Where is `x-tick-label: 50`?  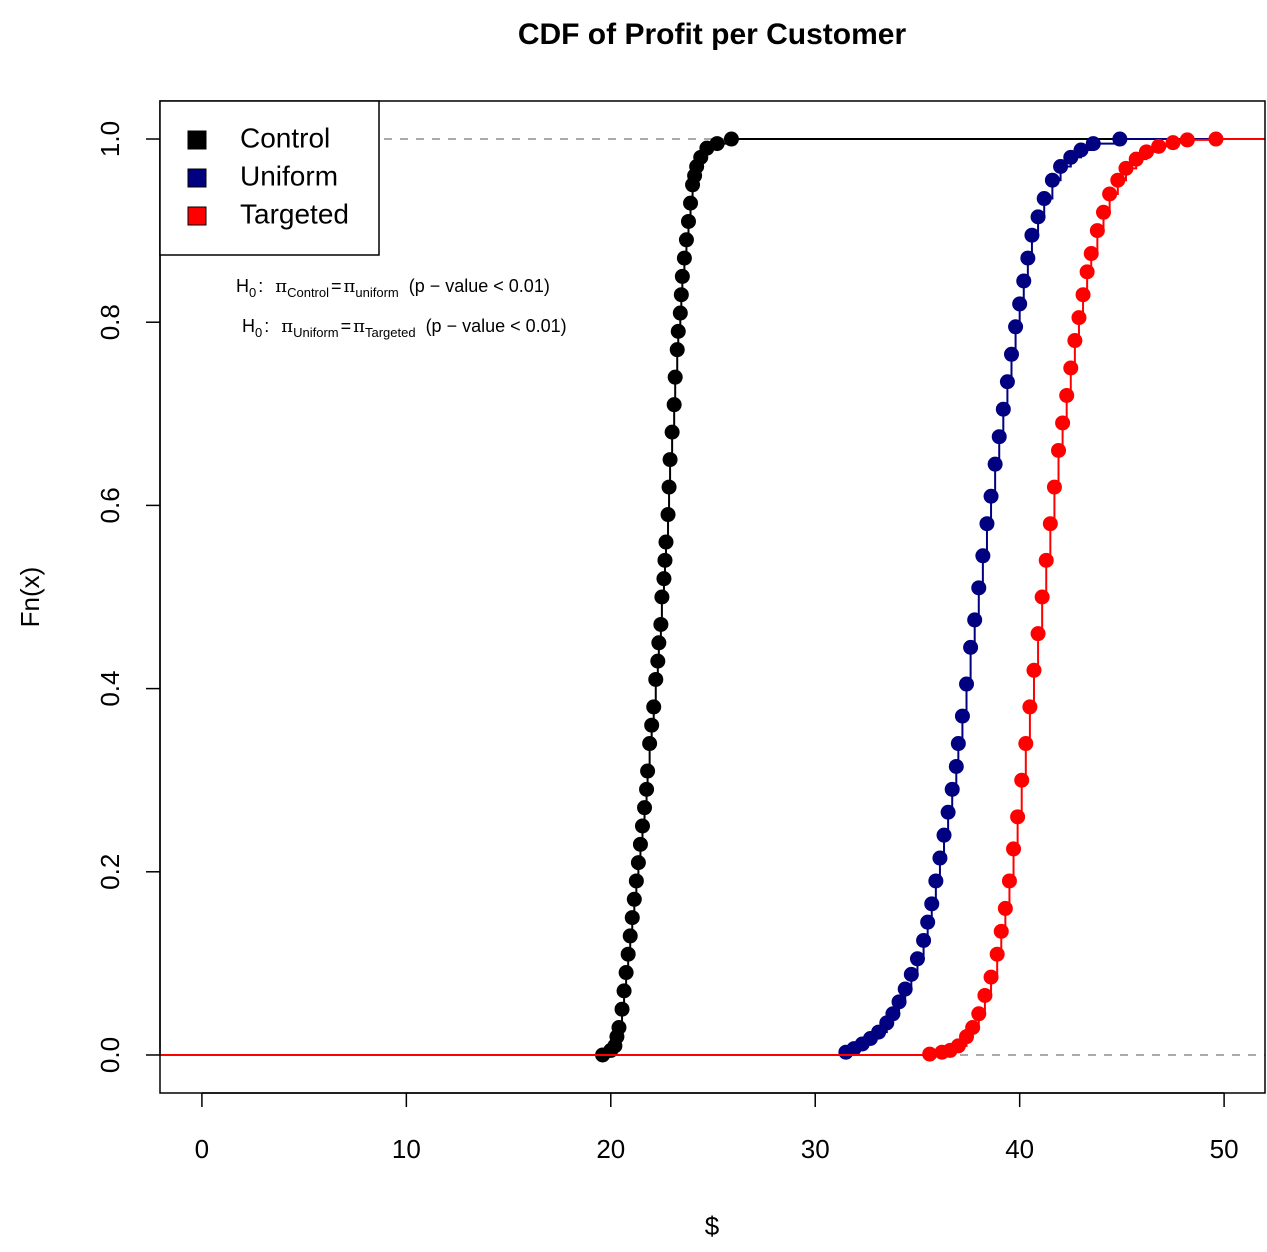
x-tick-label: 50 is located at coordinates (1224, 1149).